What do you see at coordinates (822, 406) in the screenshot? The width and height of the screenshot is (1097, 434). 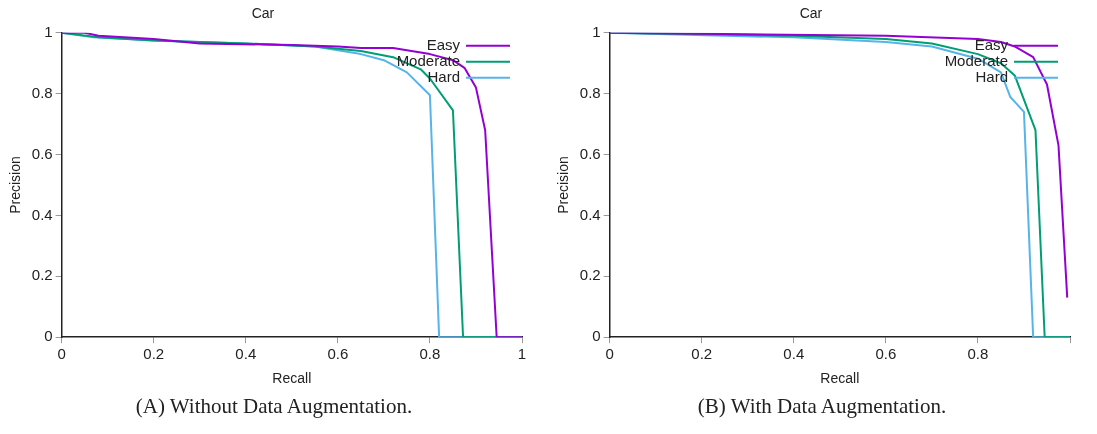 I see `text: (B) With Data Augmentation.` at bounding box center [822, 406].